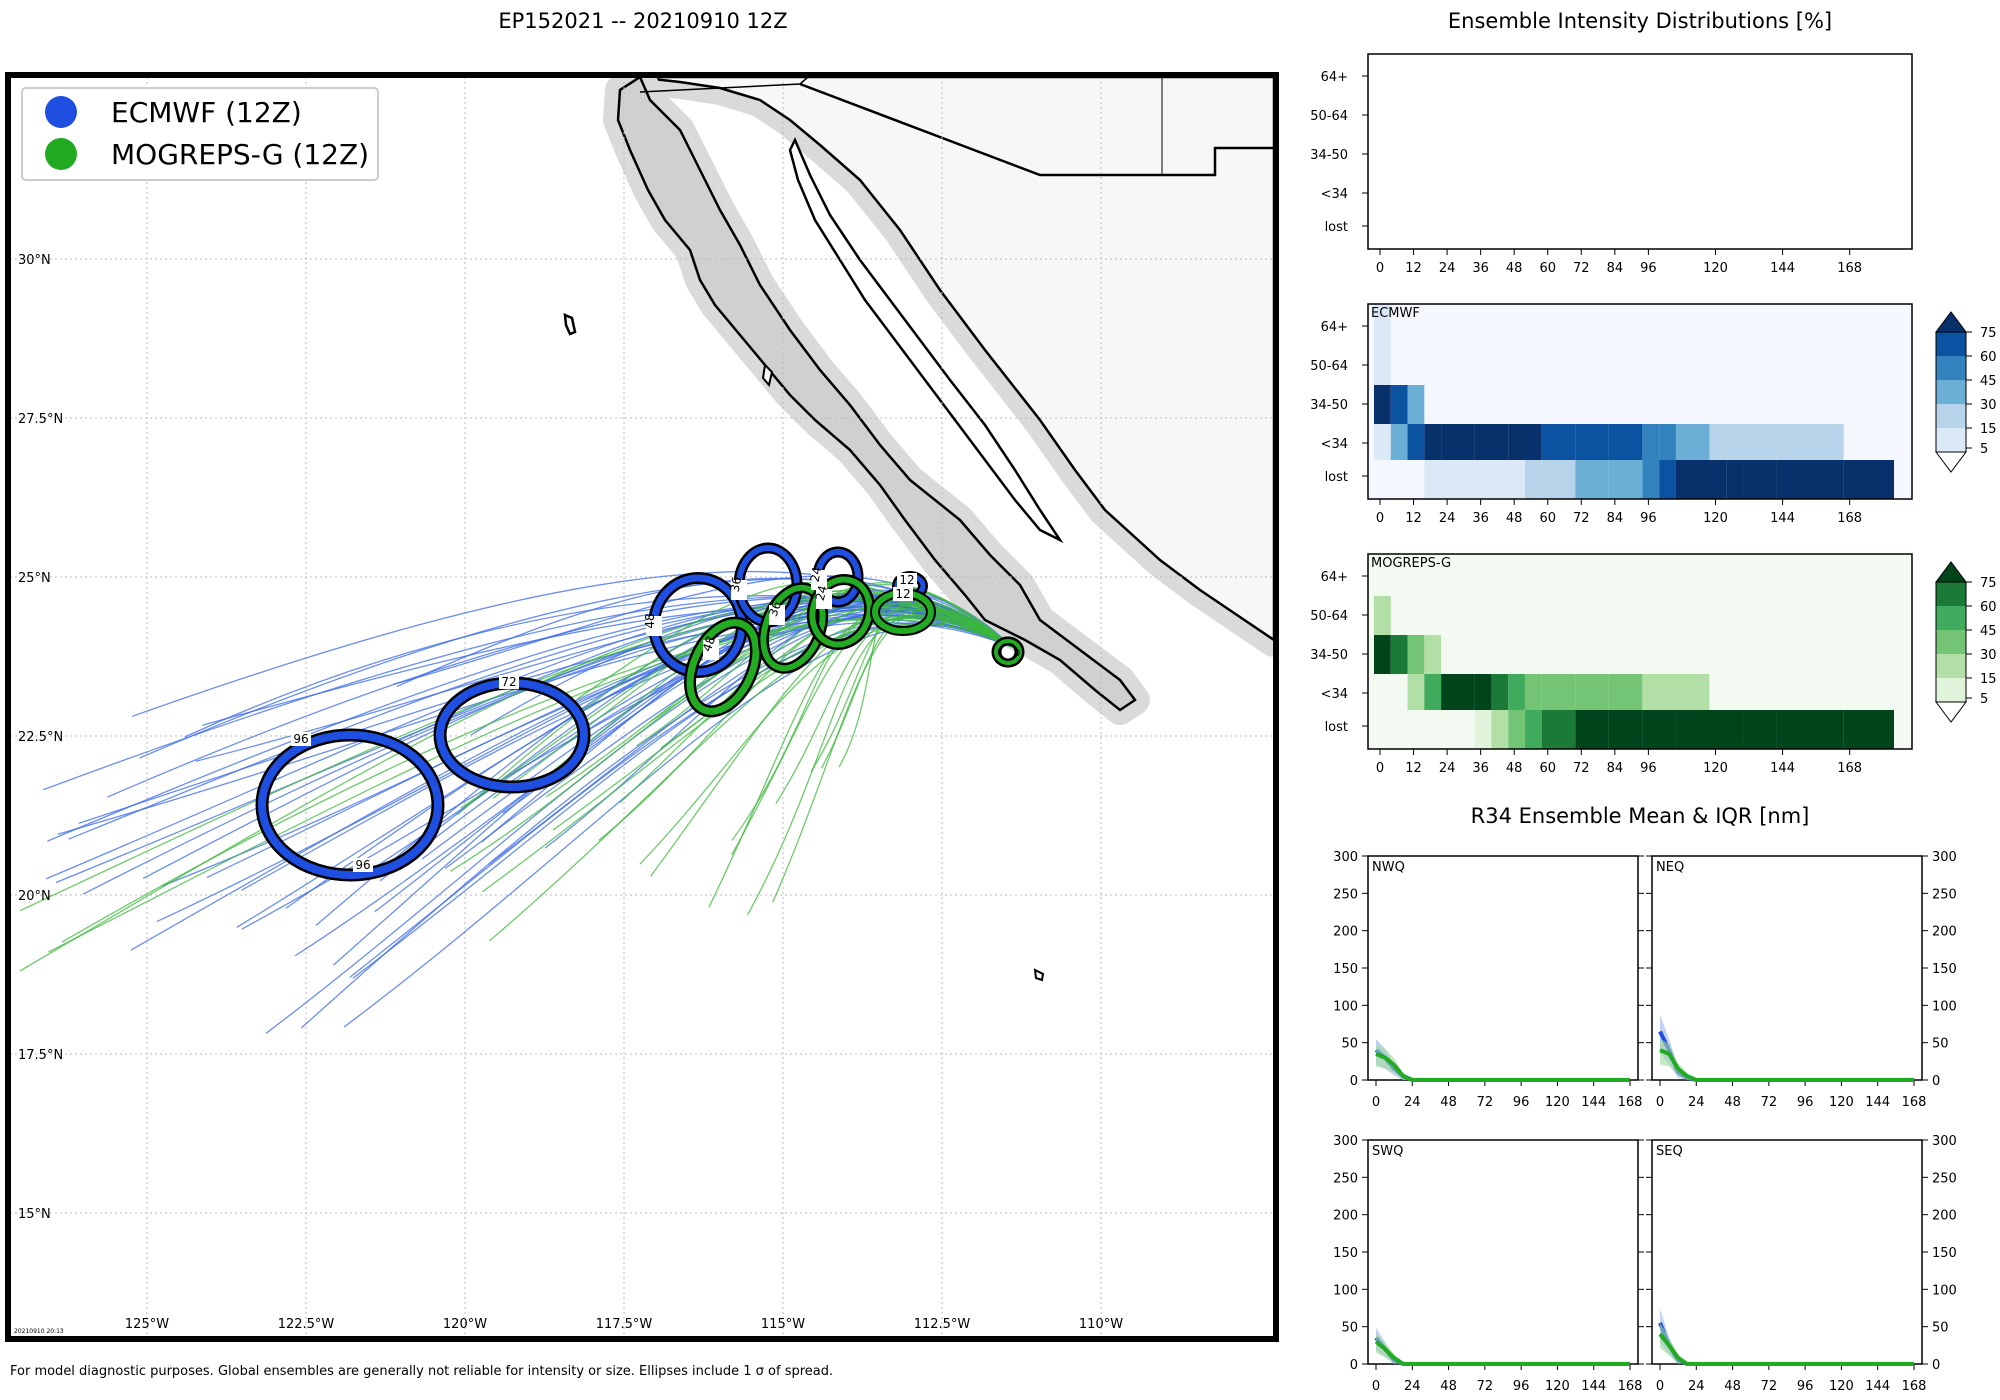 This screenshot has height=1400, width=2000. I want to click on hour-tick-label: 72, so click(1581, 518).